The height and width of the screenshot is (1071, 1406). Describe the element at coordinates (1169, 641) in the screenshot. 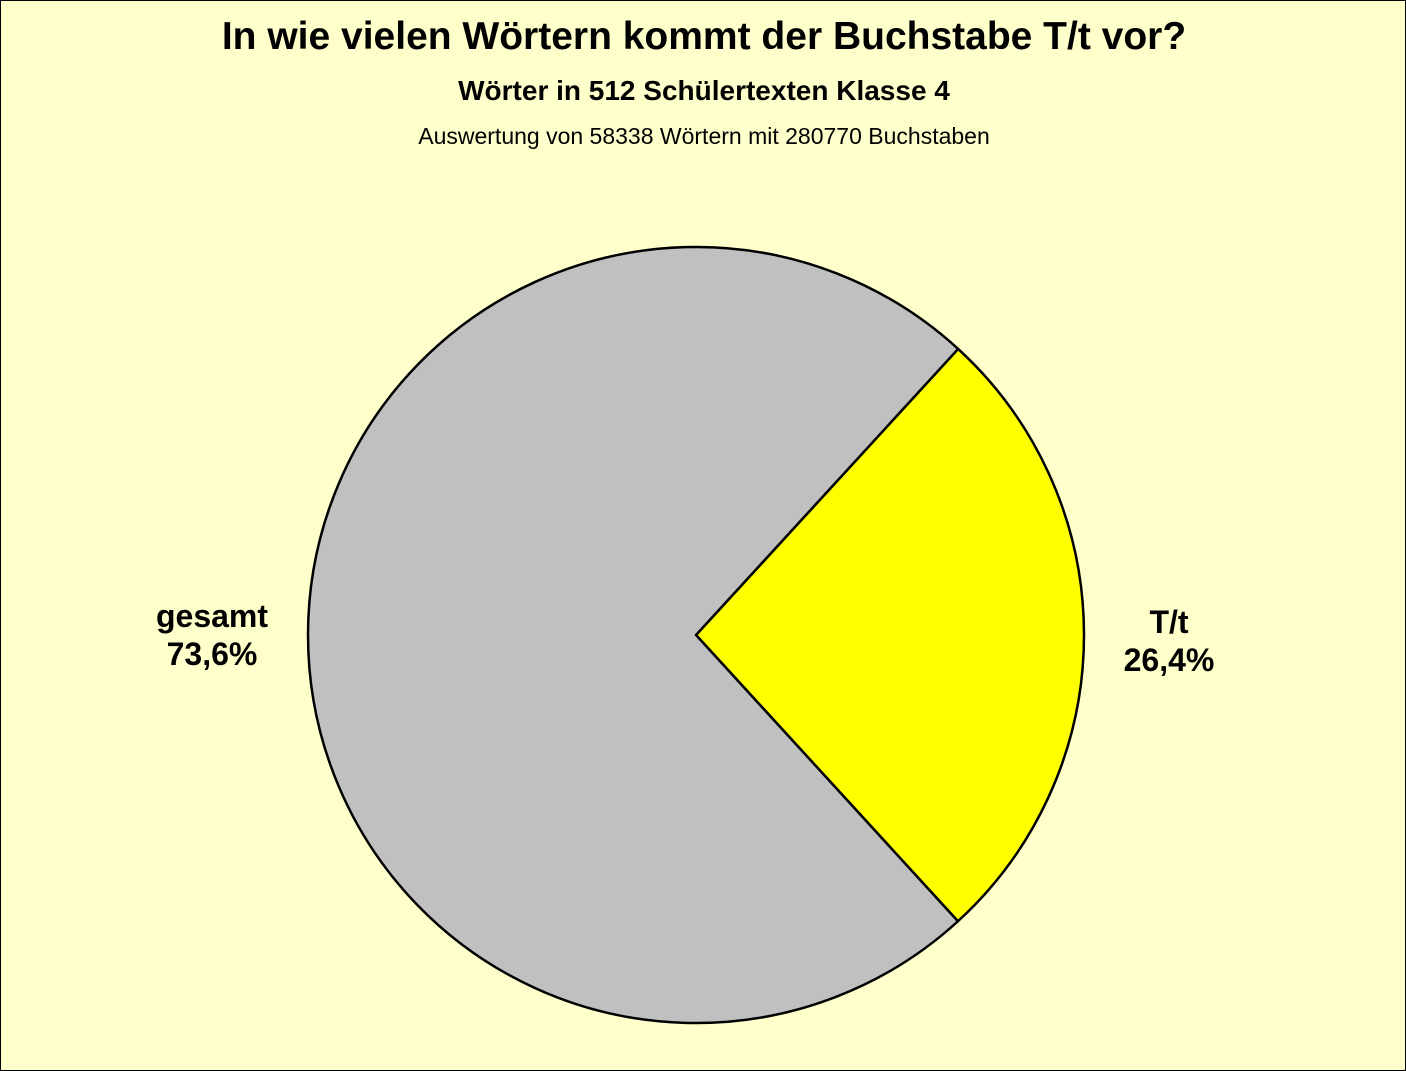

I see `slice-label-tt: T/t 26,4%` at that location.